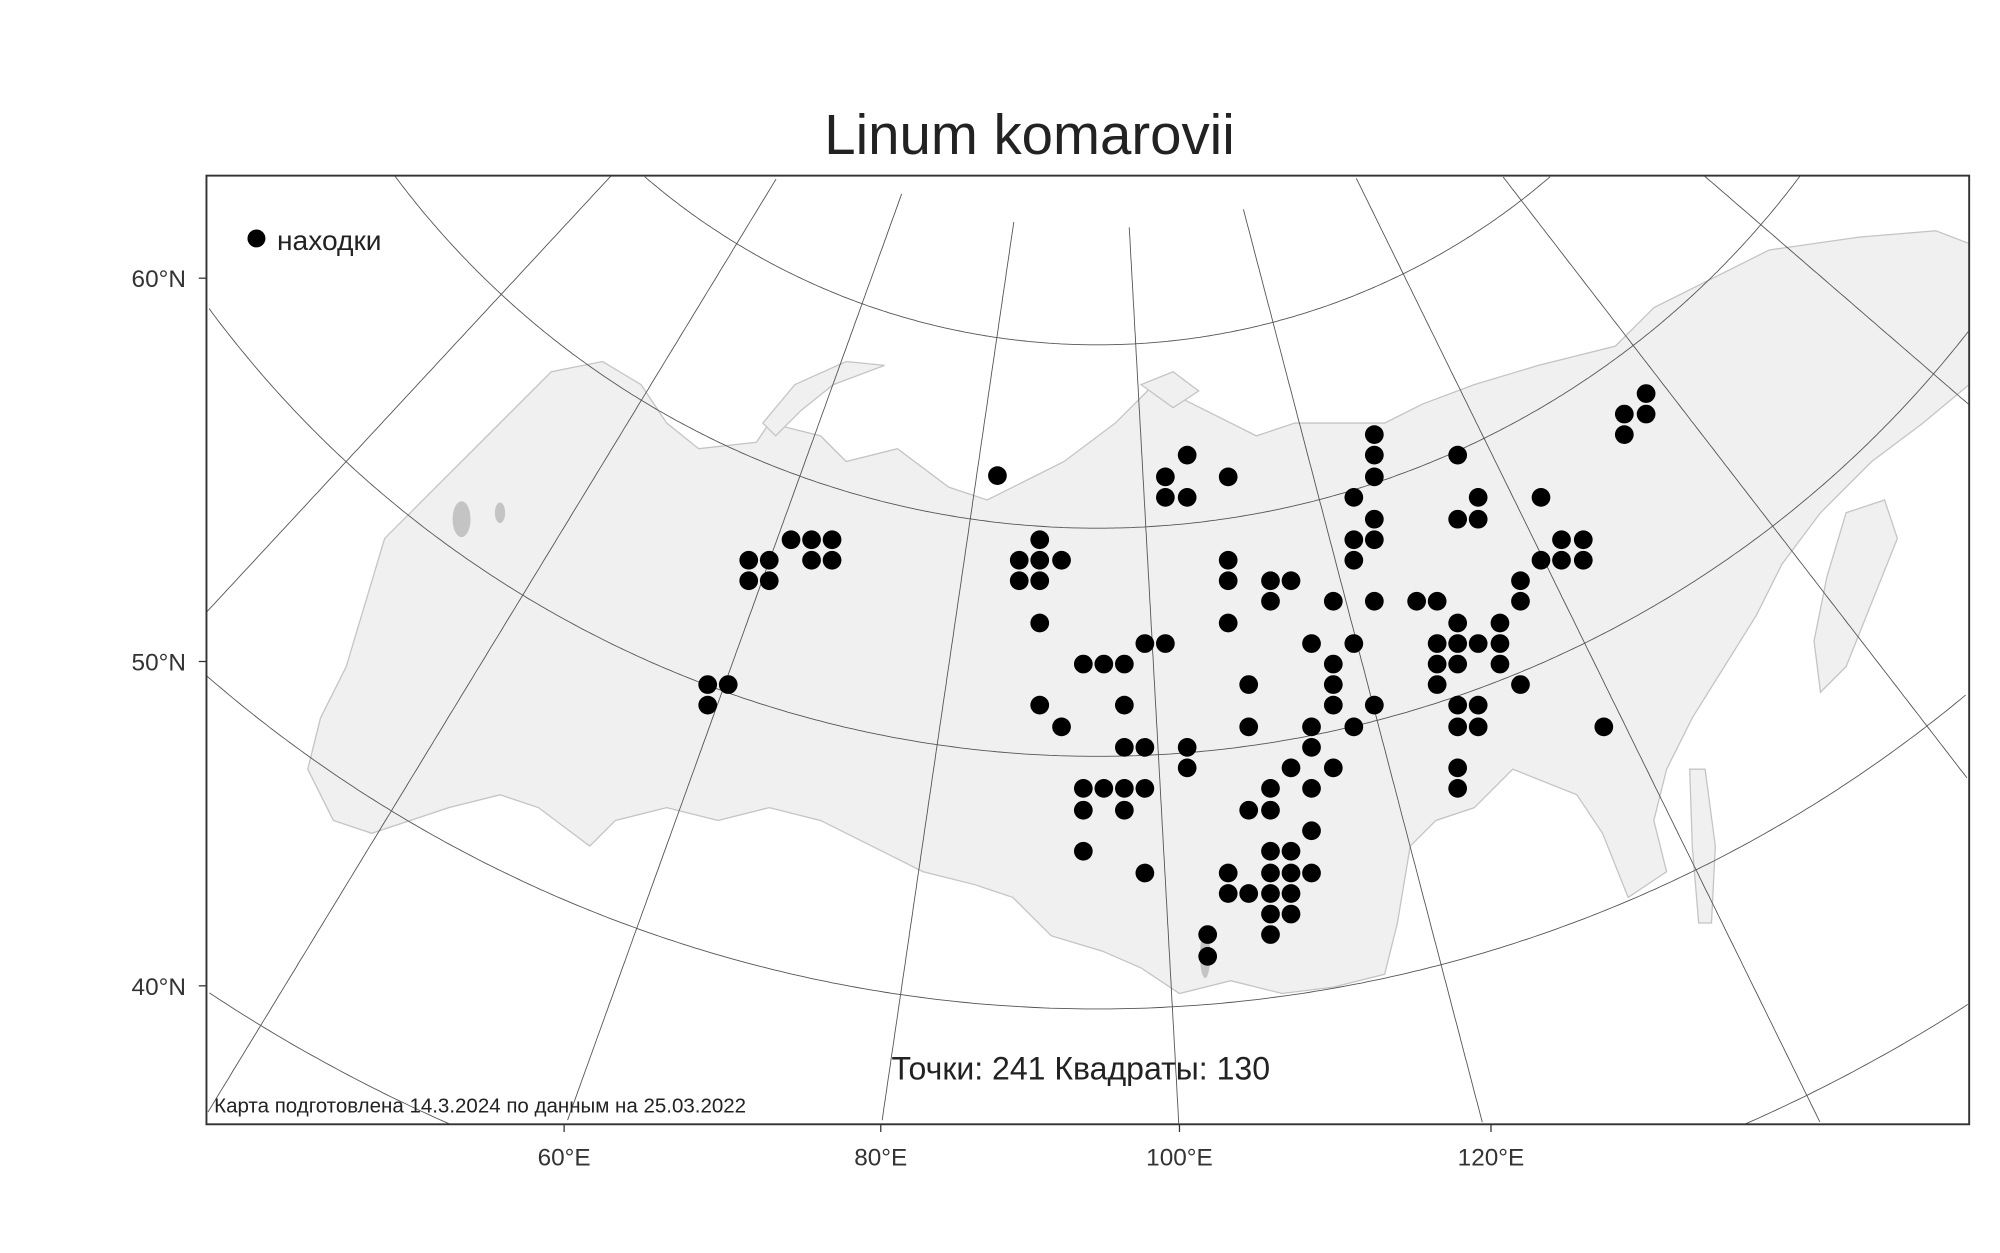 The image size is (2000, 1253). What do you see at coordinates (880, 1157) in the screenshot?
I see `lon-label-80: 80°E` at bounding box center [880, 1157].